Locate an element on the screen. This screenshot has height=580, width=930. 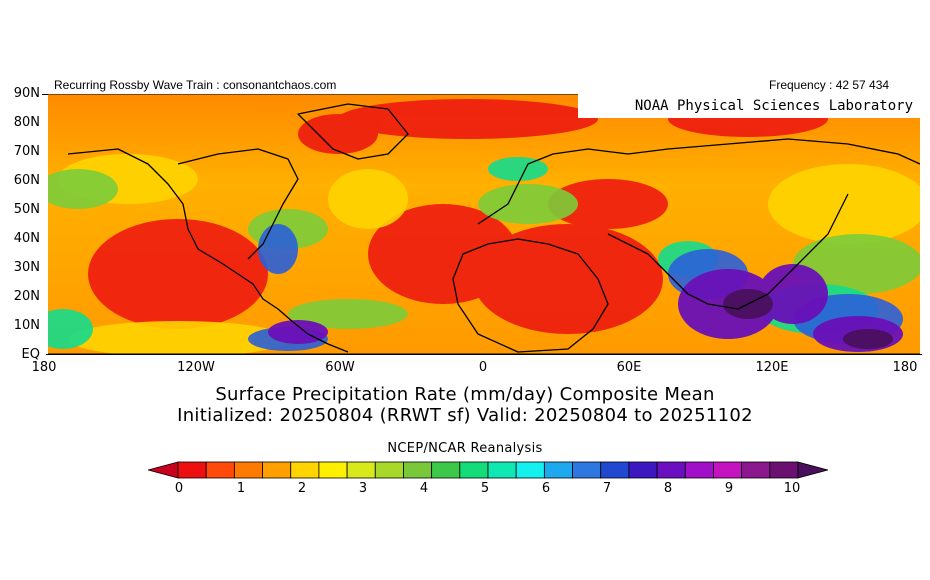
colorbar-tick: 3 is located at coordinates (363, 488).